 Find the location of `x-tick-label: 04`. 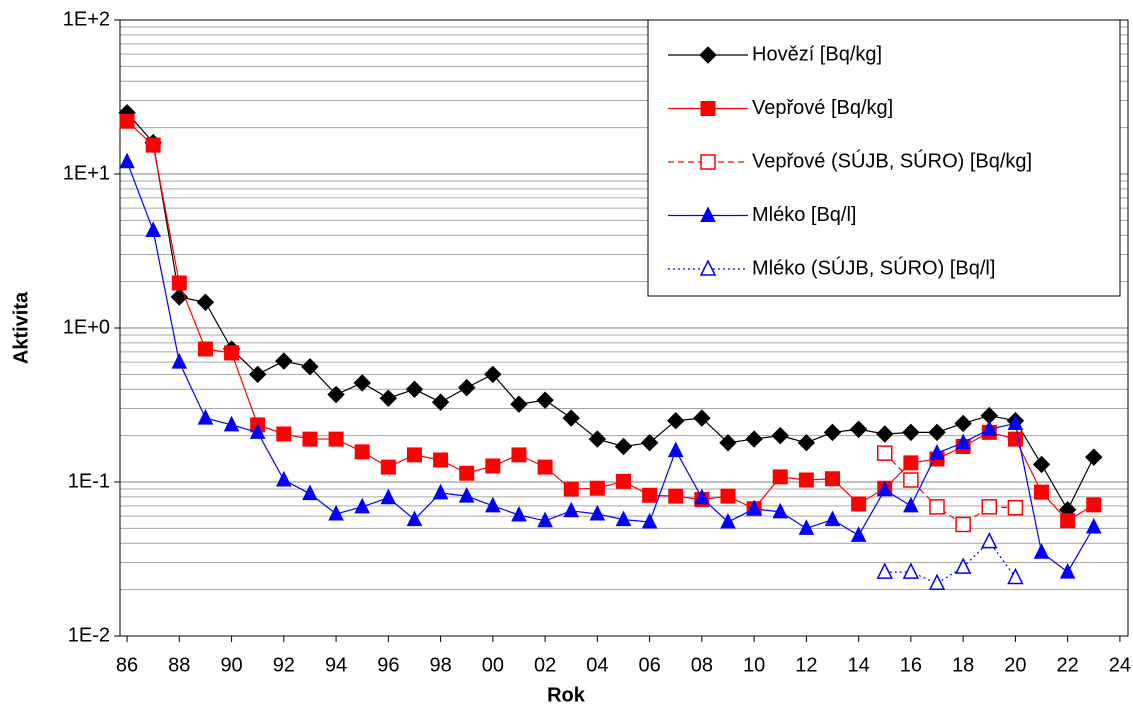

x-tick-label: 04 is located at coordinates (597, 665).